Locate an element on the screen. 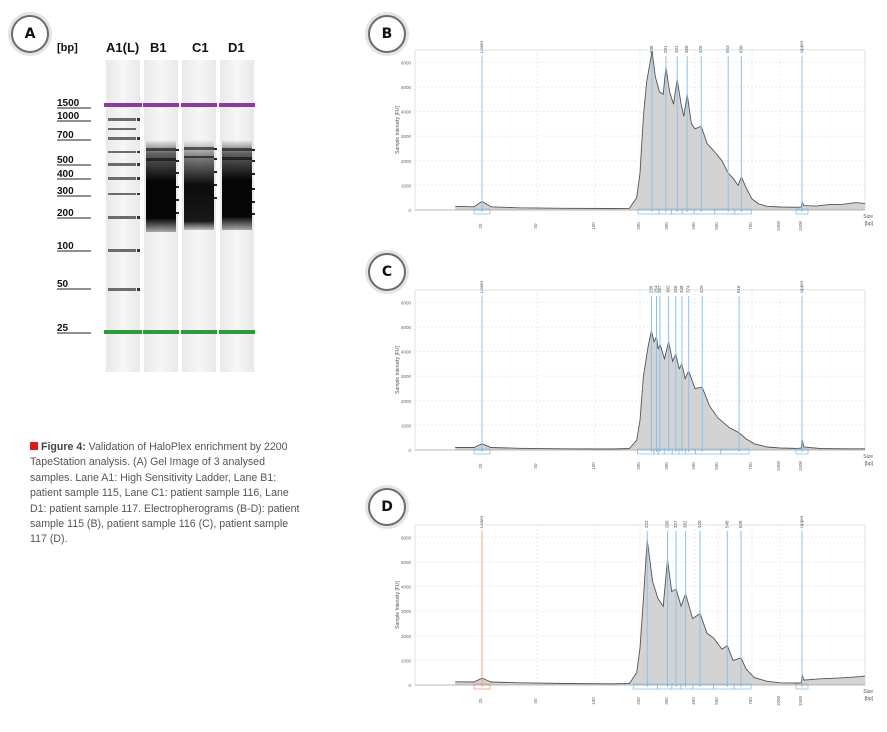  ladder-bands is located at coordinates (122, 204).